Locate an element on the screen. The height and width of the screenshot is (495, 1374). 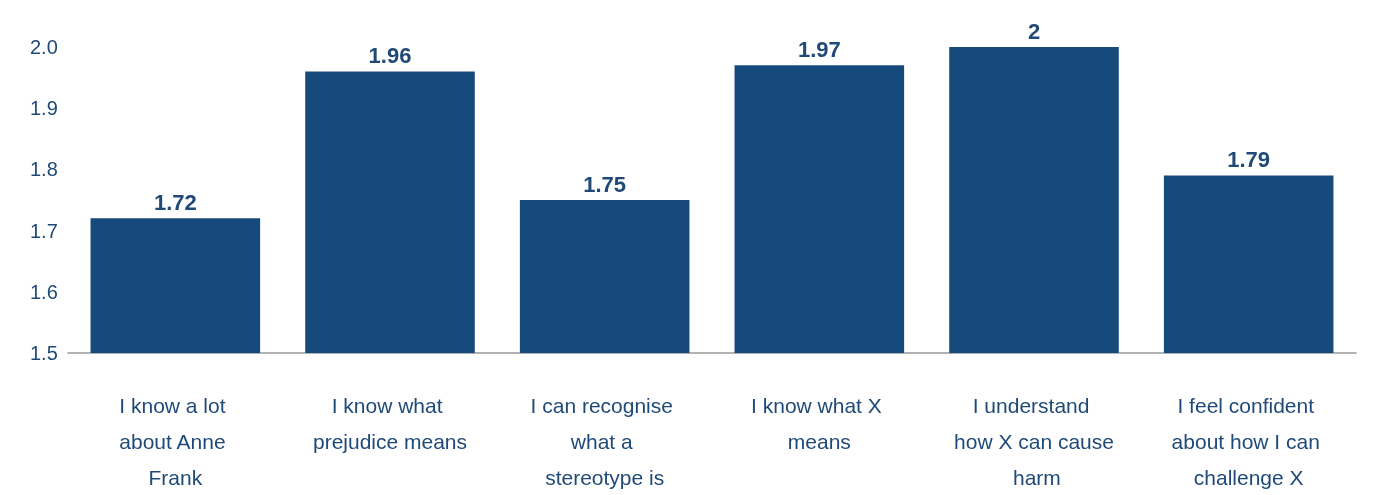
x-tick-label: I know a lot about Anne Frank is located at coordinates (175, 441).